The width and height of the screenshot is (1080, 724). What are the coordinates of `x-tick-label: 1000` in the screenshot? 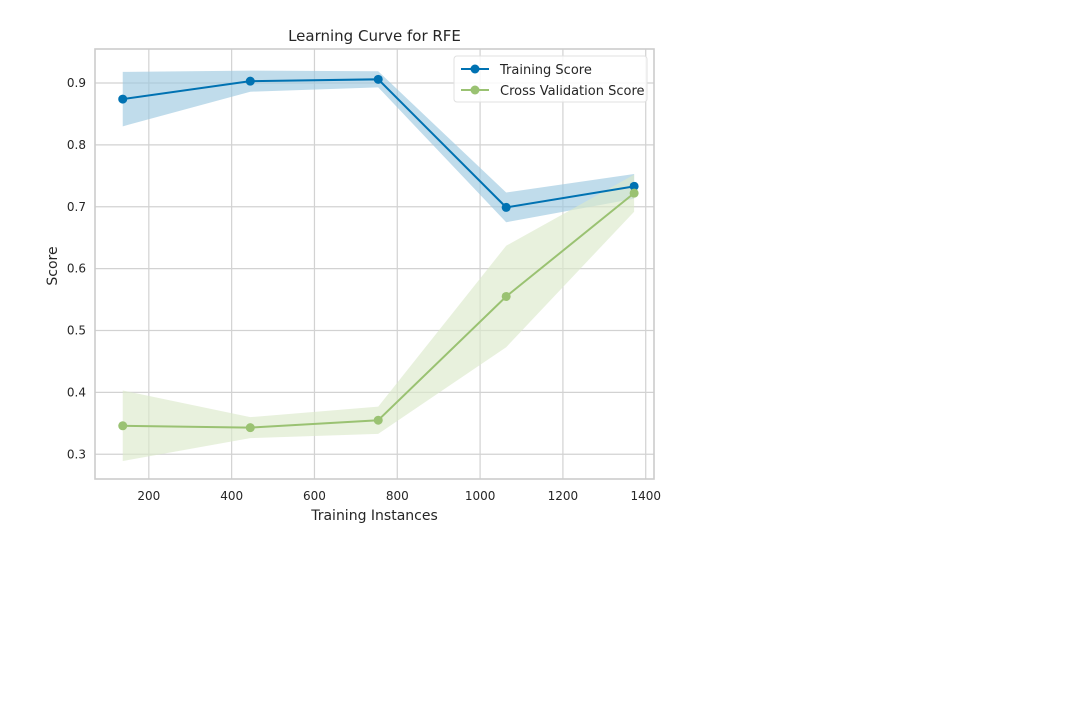 It's located at (480, 496).